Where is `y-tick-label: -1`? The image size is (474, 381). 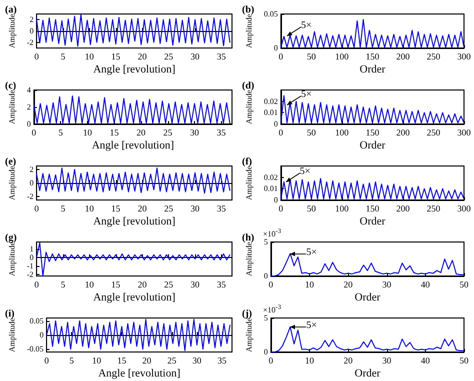 y-tick-label: -1 is located at coordinates (30, 265).